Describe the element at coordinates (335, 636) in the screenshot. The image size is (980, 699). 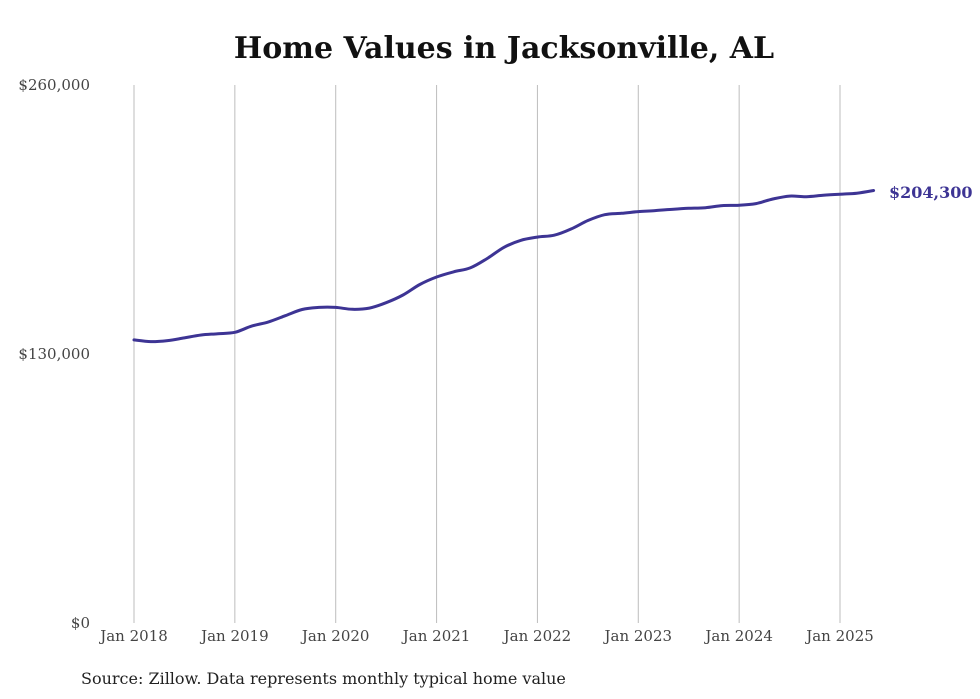
I see `x-tick-label: Jan 2020` at that location.